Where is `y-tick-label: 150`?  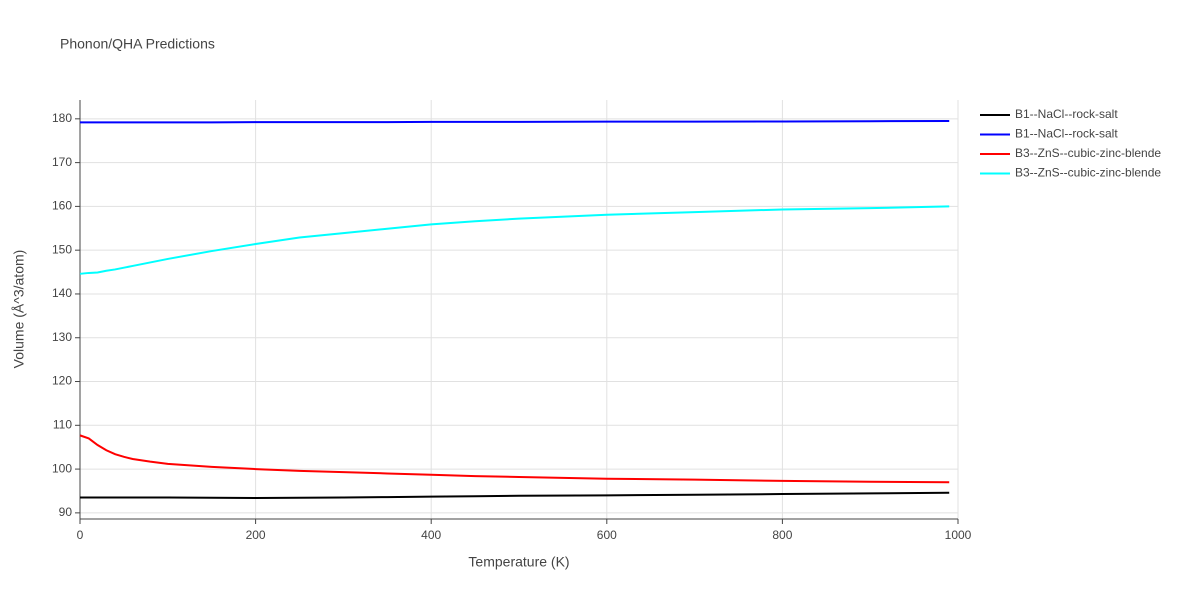 y-tick-label: 150 is located at coordinates (62, 249).